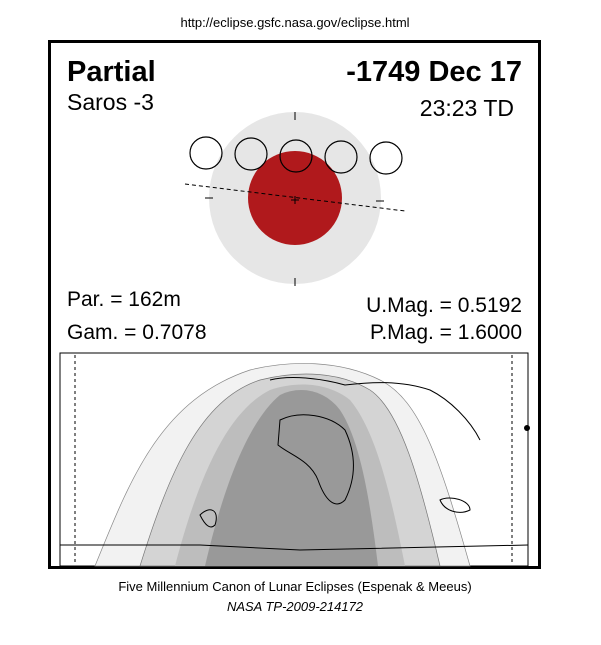 The height and width of the screenshot is (645, 601). I want to click on moon-marker, so click(527, 428).